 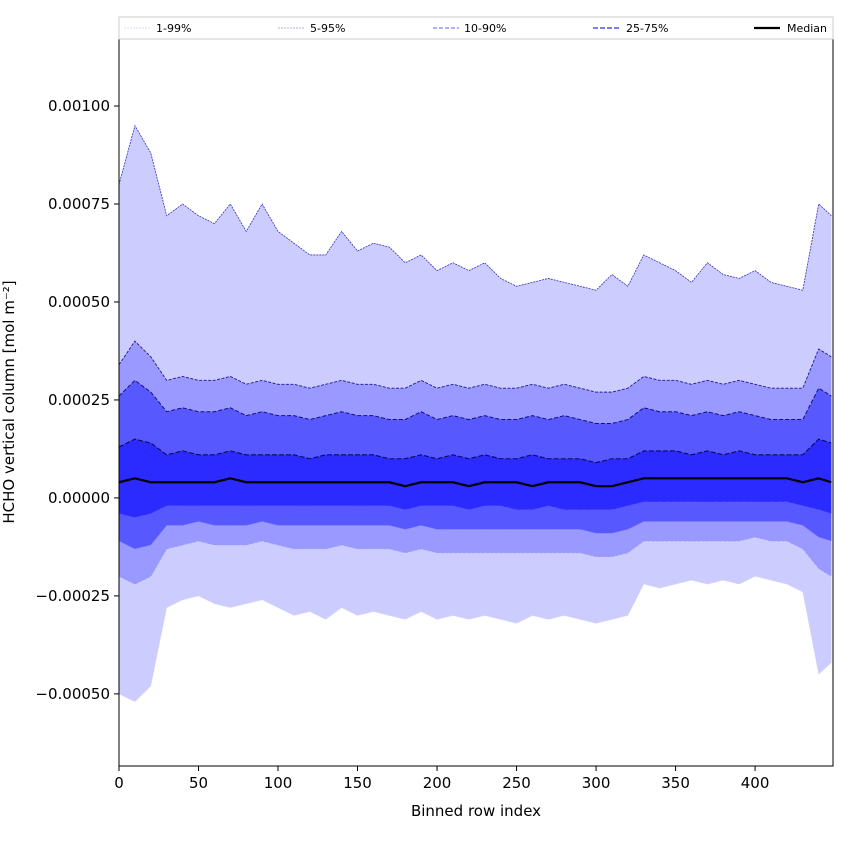 What do you see at coordinates (119, 783) in the screenshot?
I see `x-tick-label: 0` at bounding box center [119, 783].